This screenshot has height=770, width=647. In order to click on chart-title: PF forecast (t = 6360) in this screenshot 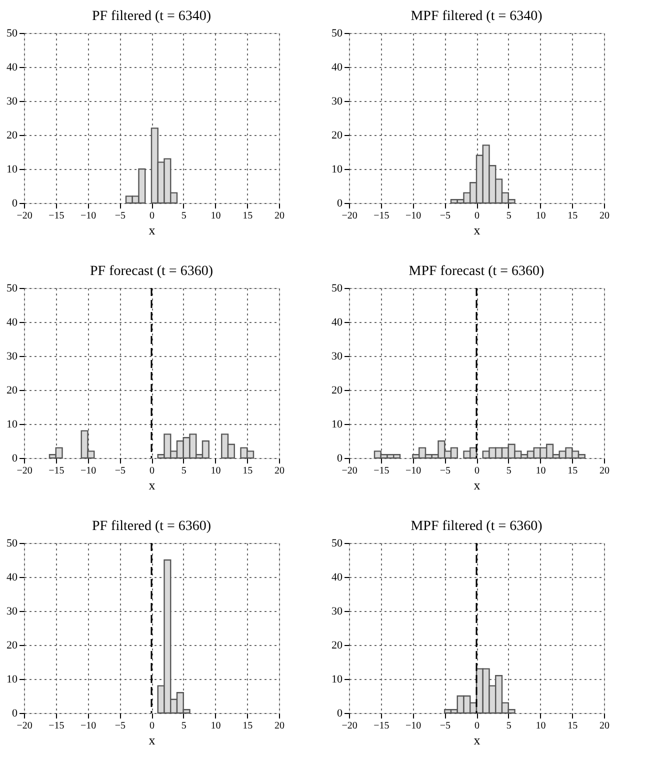, I will do `click(152, 271)`.